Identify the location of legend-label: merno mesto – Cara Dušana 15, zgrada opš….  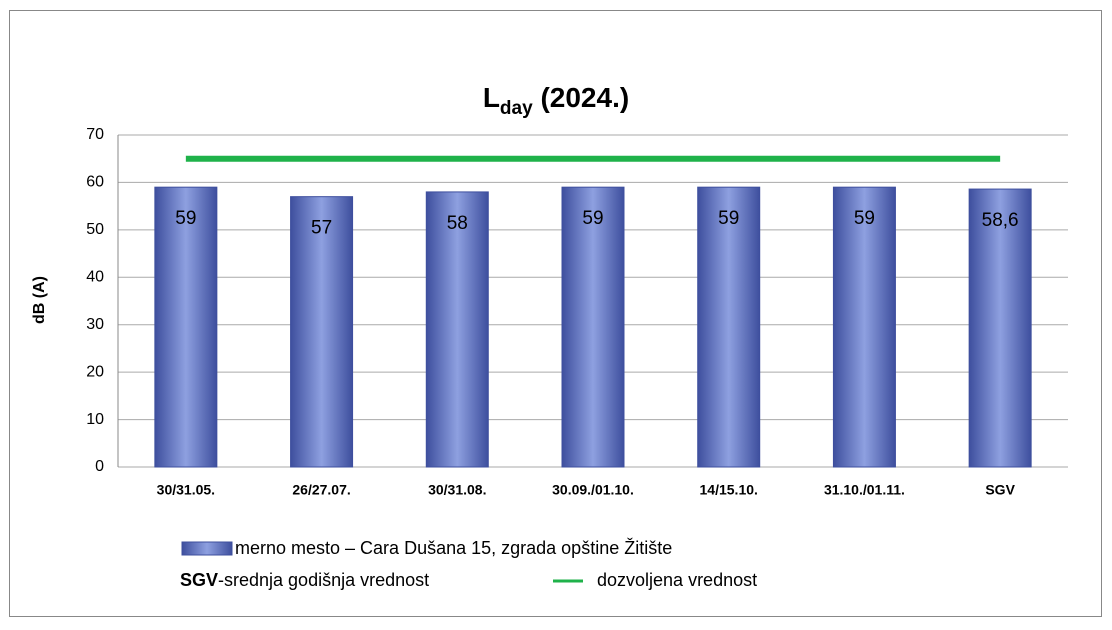
(453, 548).